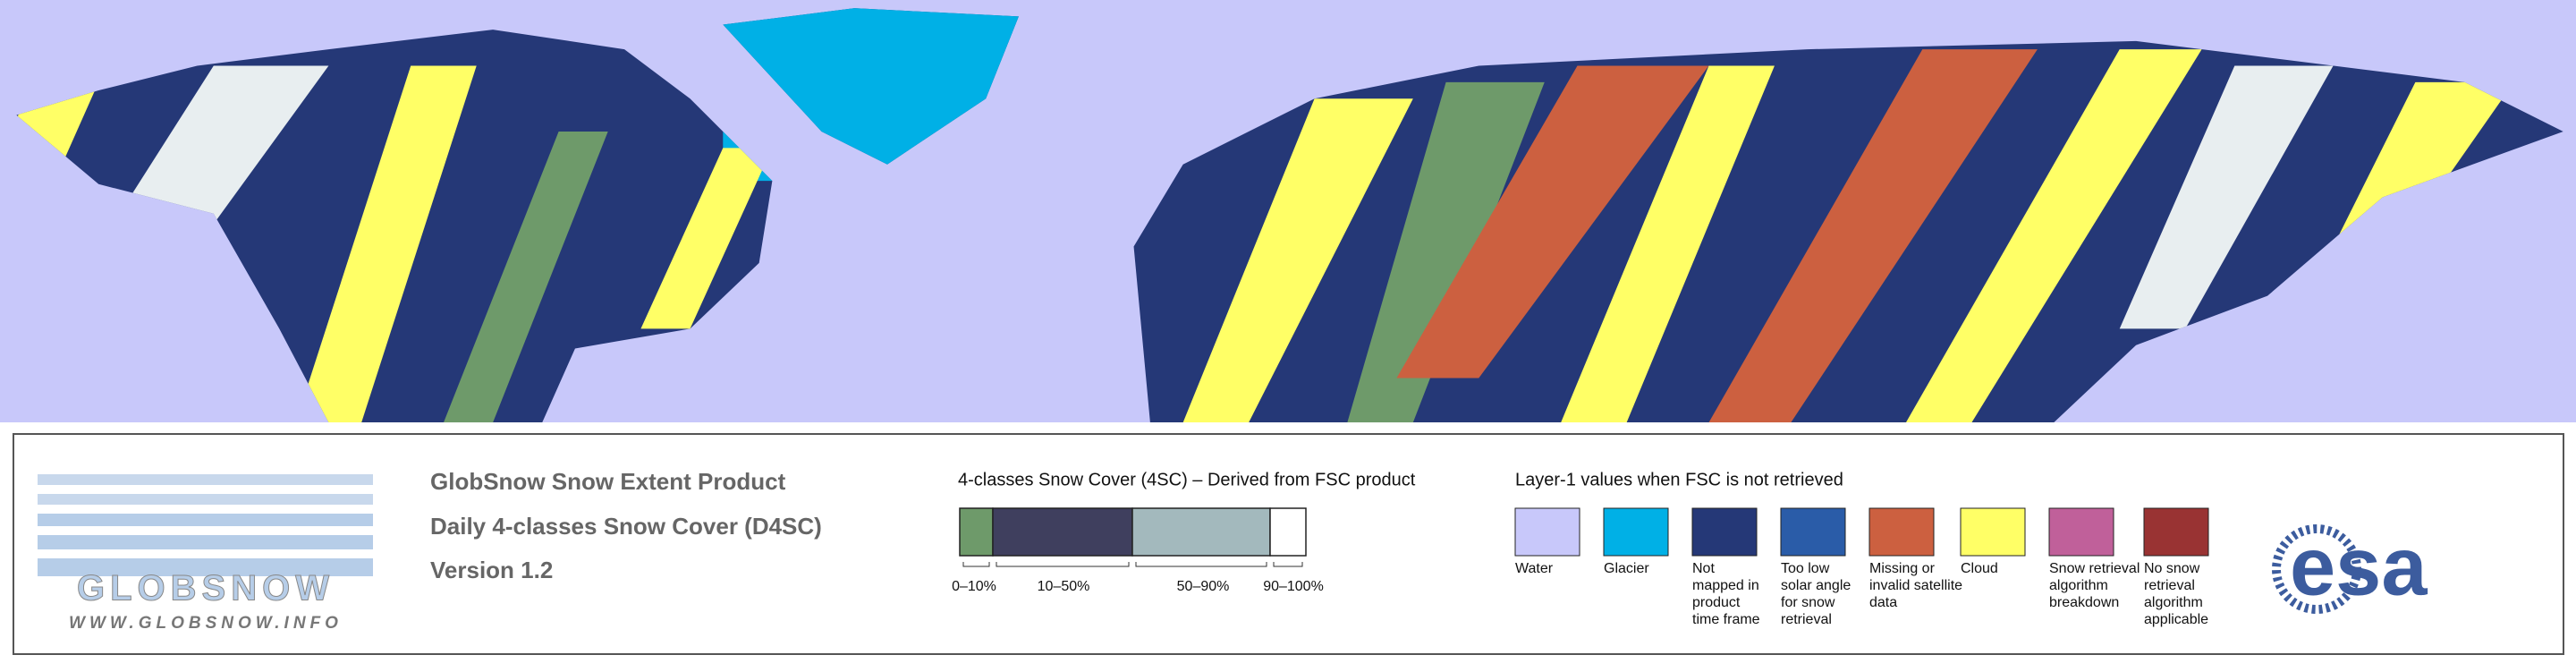 The width and height of the screenshot is (2576, 672). What do you see at coordinates (1979, 568) in the screenshot?
I see `layer1-label: Cloud` at bounding box center [1979, 568].